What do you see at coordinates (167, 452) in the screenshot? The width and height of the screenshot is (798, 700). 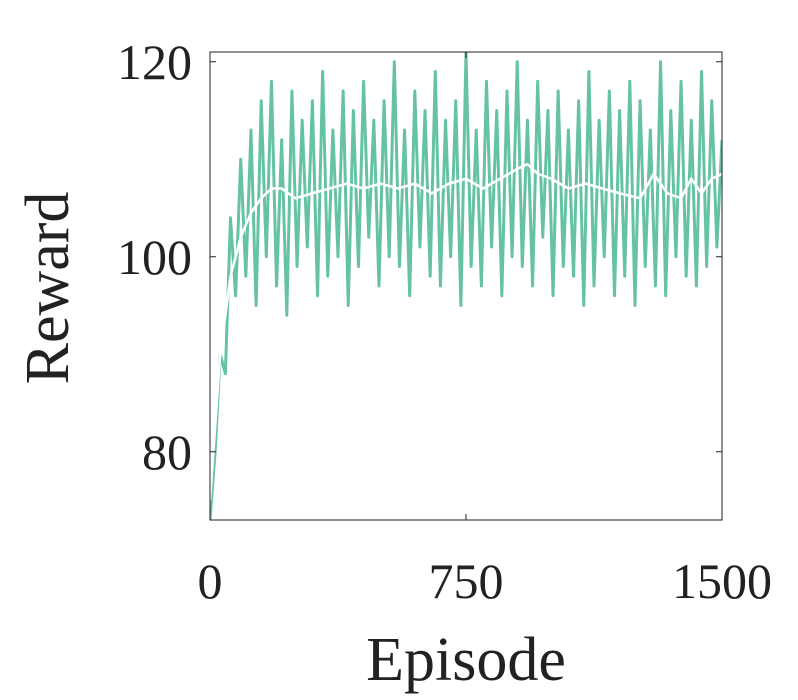 I see `y-tick-label: 80` at bounding box center [167, 452].